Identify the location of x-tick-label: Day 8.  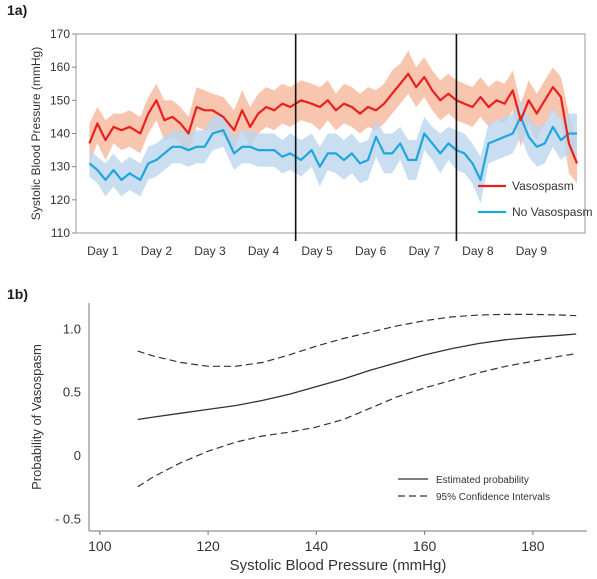
(478, 251).